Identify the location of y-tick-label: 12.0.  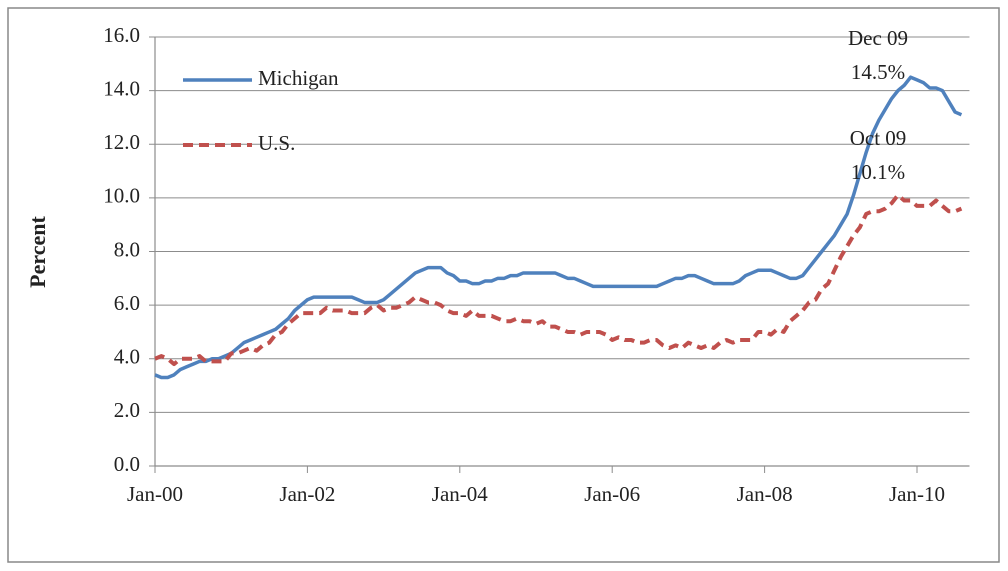
(121, 142).